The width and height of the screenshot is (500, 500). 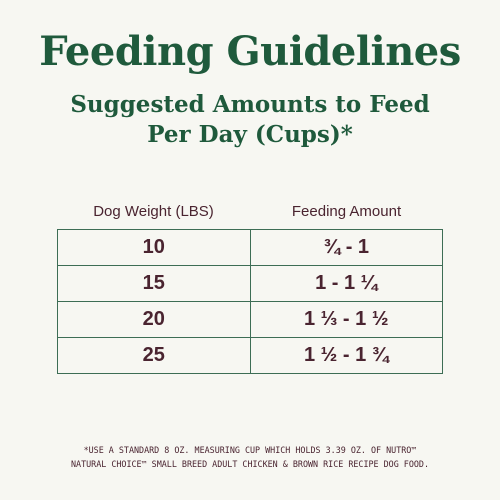 I want to click on table-row: 25 1 ½ - 1 ¾, so click(x=250, y=355).